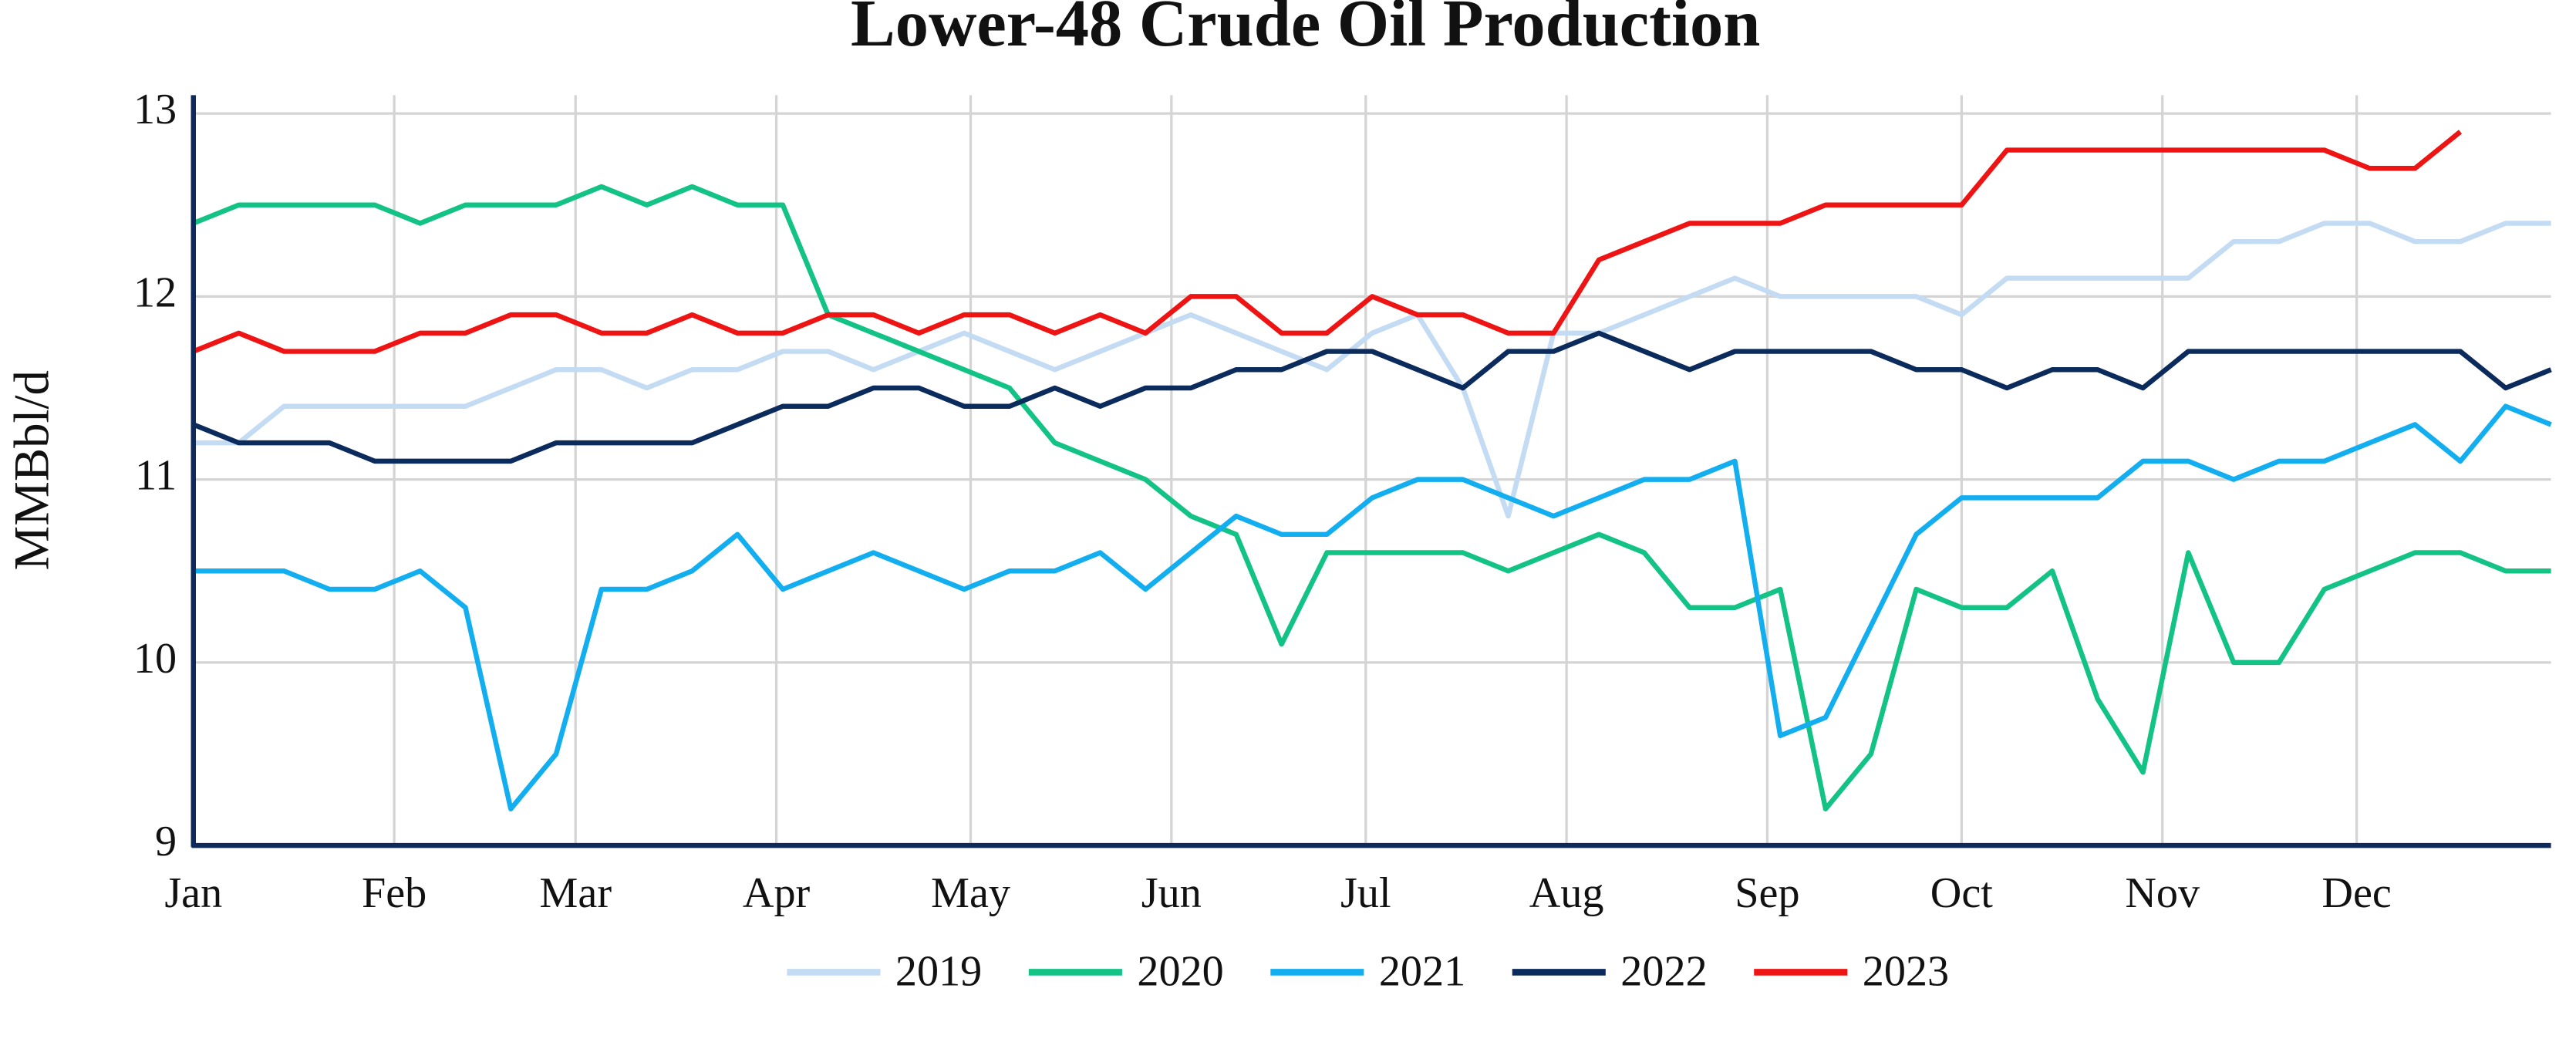 This screenshot has height=1049, width=2576. Describe the element at coordinates (1372, 397) in the screenshot. I see `series-line` at that location.